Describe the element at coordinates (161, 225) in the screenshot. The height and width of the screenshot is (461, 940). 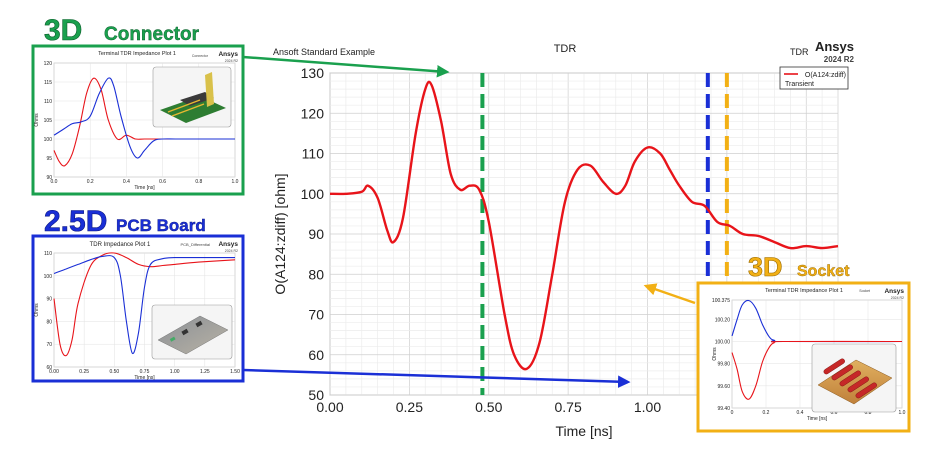
I see `pcb-label-small: PCB Board` at that location.